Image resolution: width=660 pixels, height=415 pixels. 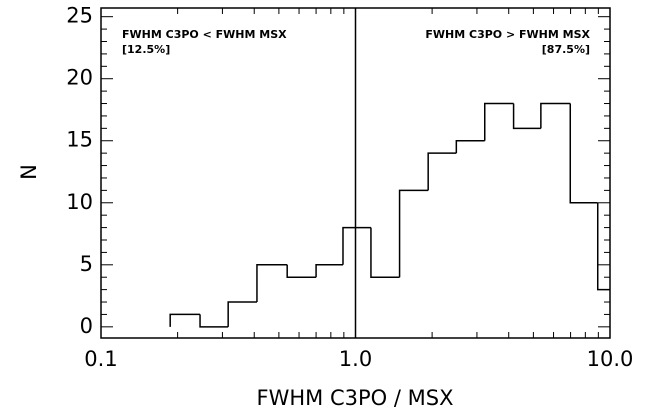 What do you see at coordinates (79, 16) in the screenshot?
I see `y-tick-label: 25` at bounding box center [79, 16].